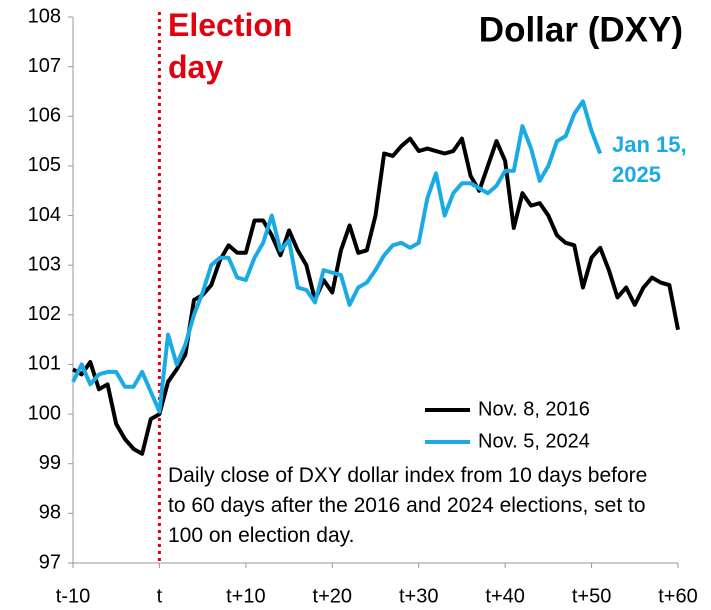 Image resolution: width=711 pixels, height=610 pixels. What do you see at coordinates (44, 66) in the screenshot?
I see `y-tick-label: 107` at bounding box center [44, 66].